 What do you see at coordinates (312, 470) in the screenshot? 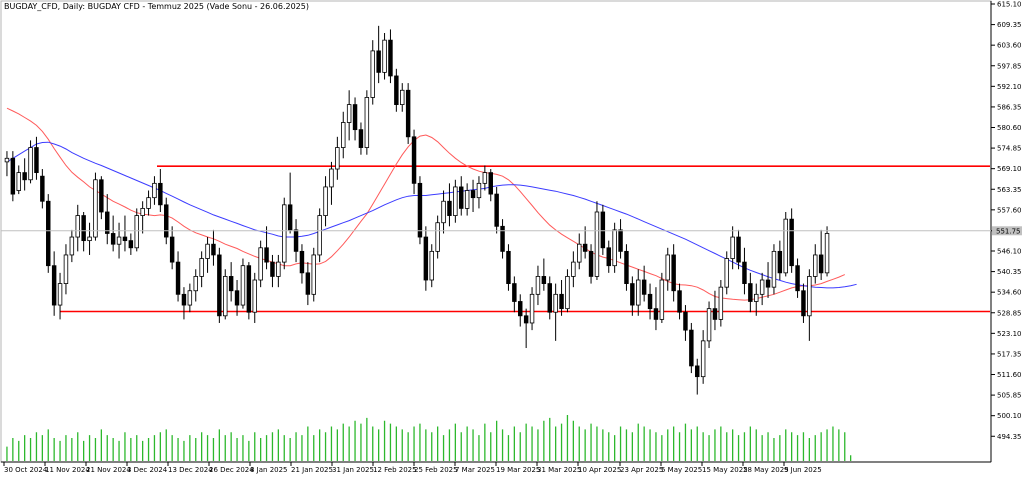
I see `time-tick-label: 21 Jan 2025` at bounding box center [312, 470].